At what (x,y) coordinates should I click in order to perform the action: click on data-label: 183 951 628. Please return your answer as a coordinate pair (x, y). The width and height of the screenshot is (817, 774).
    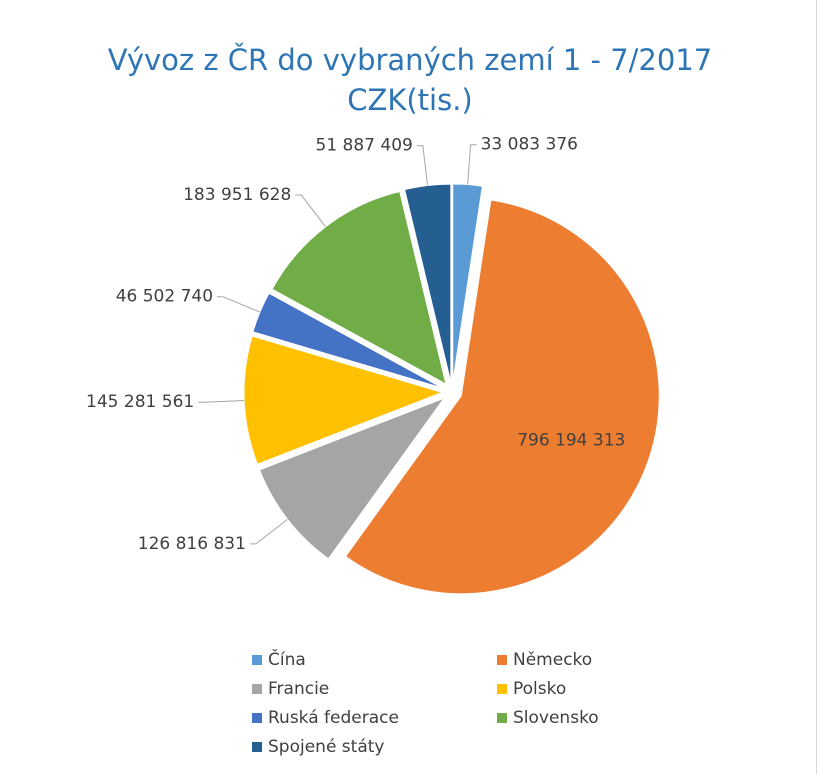
    Looking at the image, I should click on (237, 195).